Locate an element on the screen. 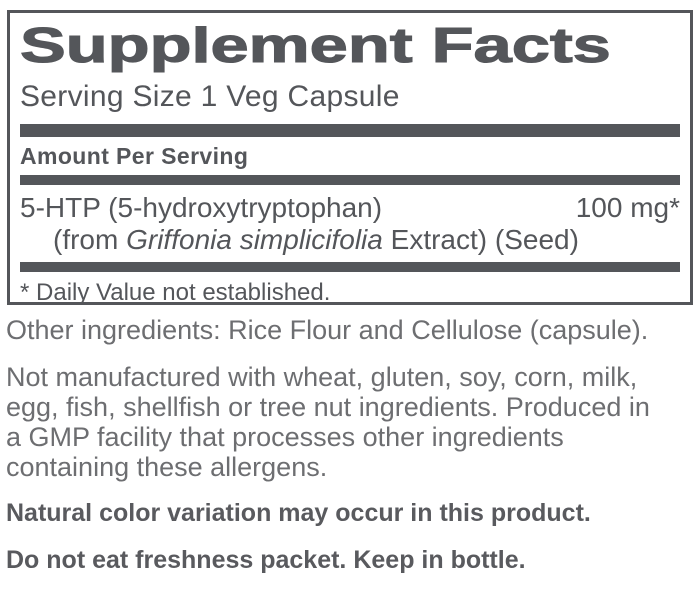 The height and width of the screenshot is (592, 700). ingredient-source-botanical-name: Griffonia simplicifolia is located at coordinates (254, 239).